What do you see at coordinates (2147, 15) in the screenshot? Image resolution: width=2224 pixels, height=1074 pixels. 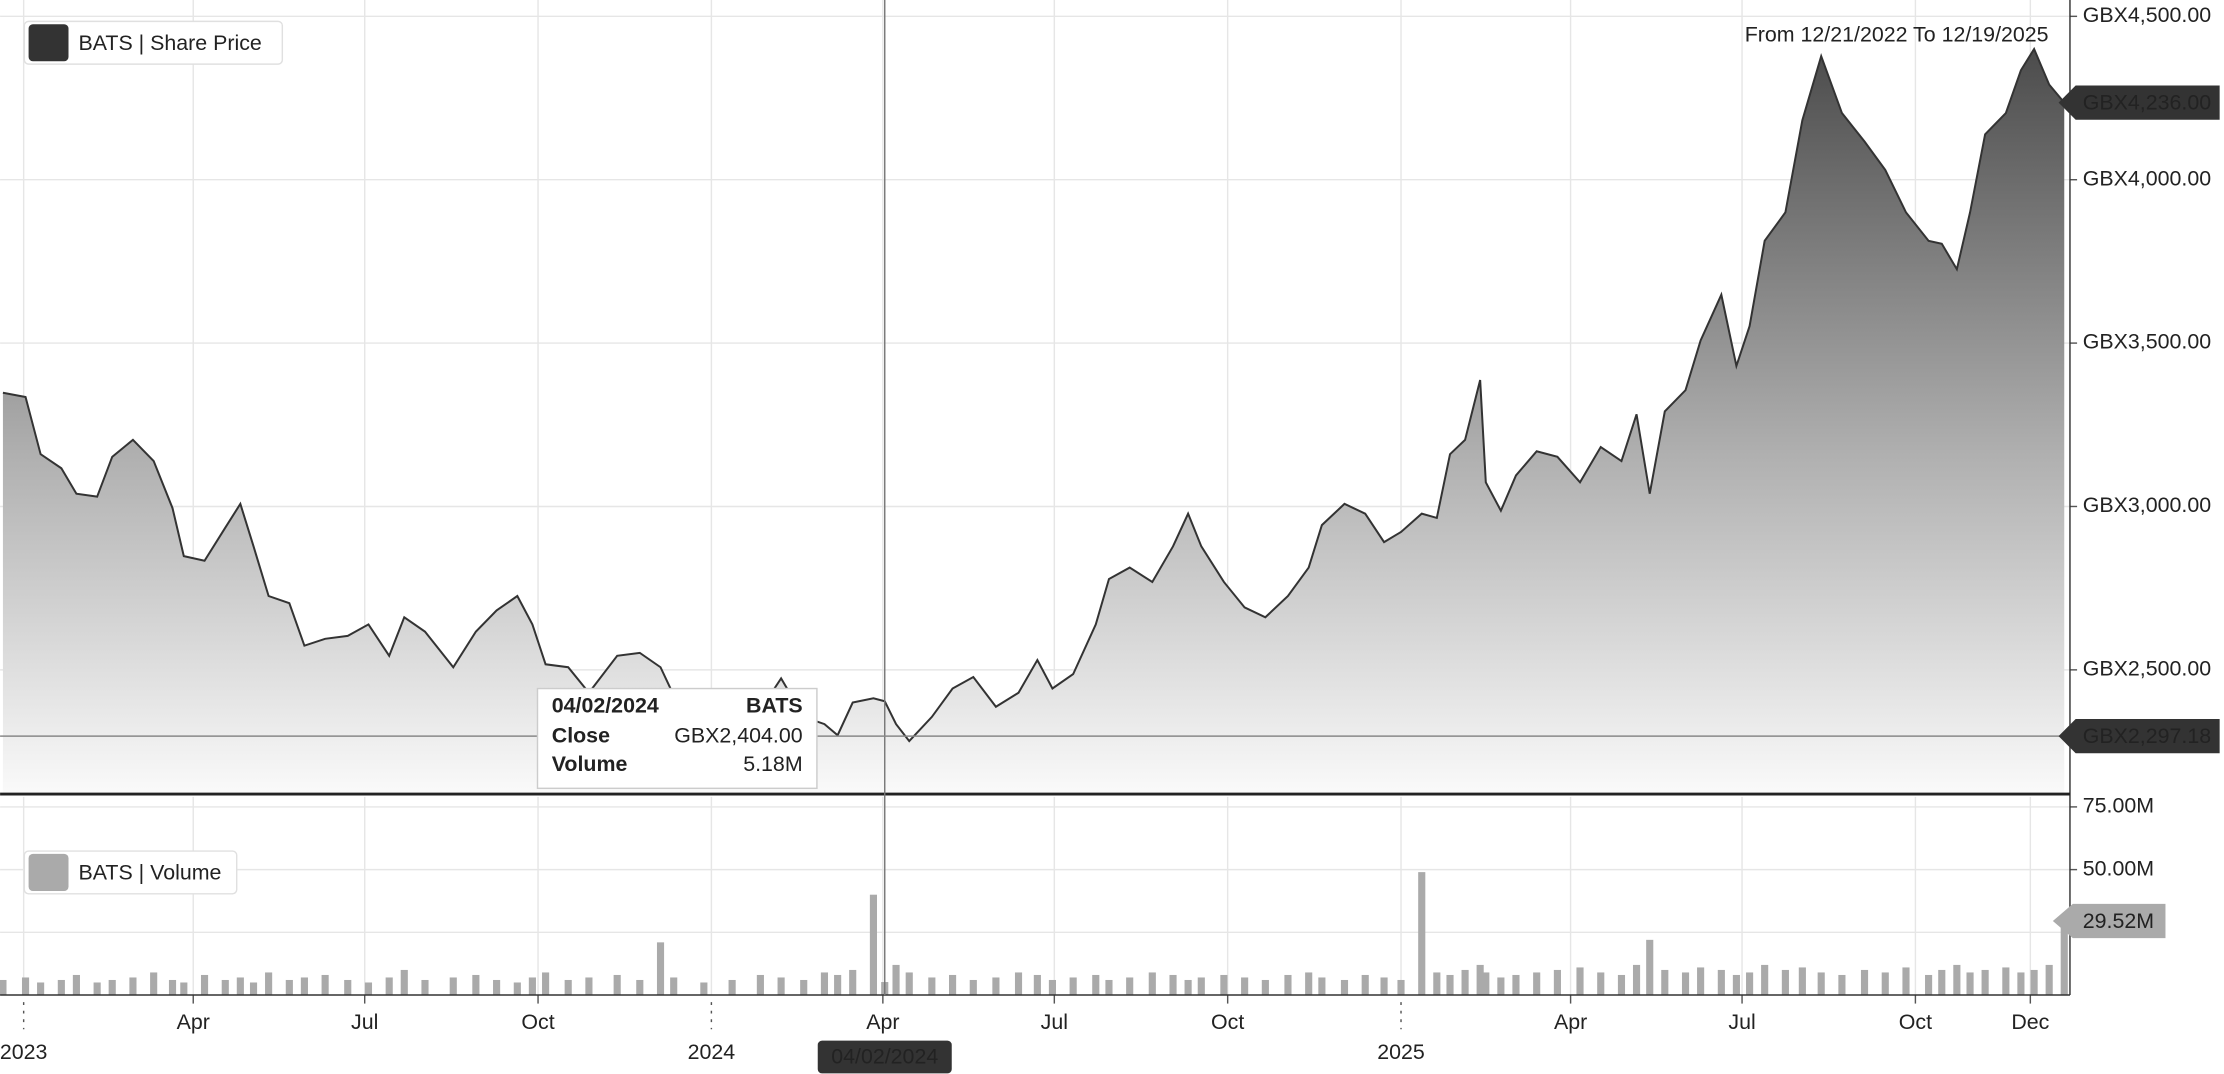 I see `y-tick-label: GBX4,500.00` at bounding box center [2147, 15].